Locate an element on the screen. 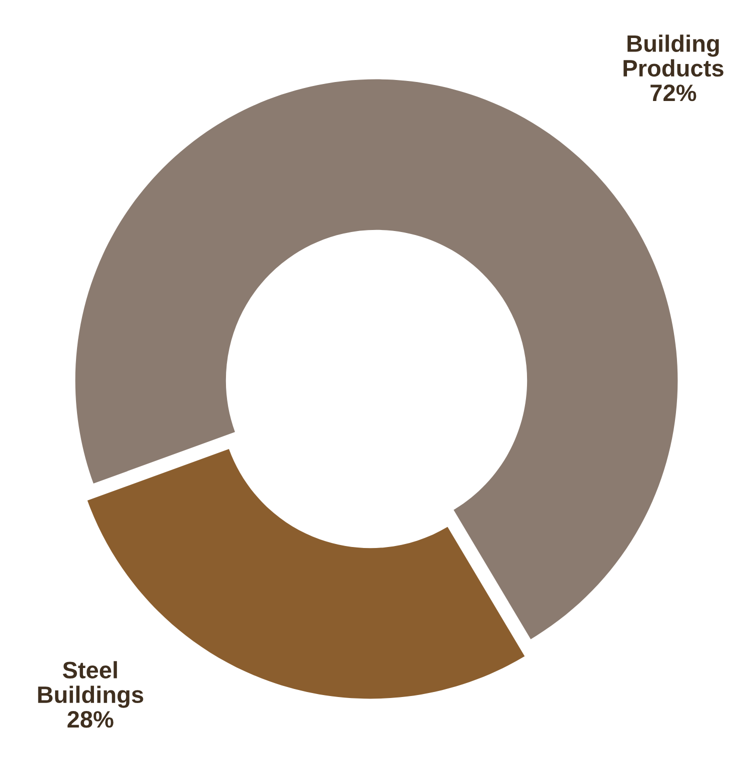 Image resolution: width=753 pixels, height=761 pixels. slice-label: Building Products 72% is located at coordinates (674, 68).